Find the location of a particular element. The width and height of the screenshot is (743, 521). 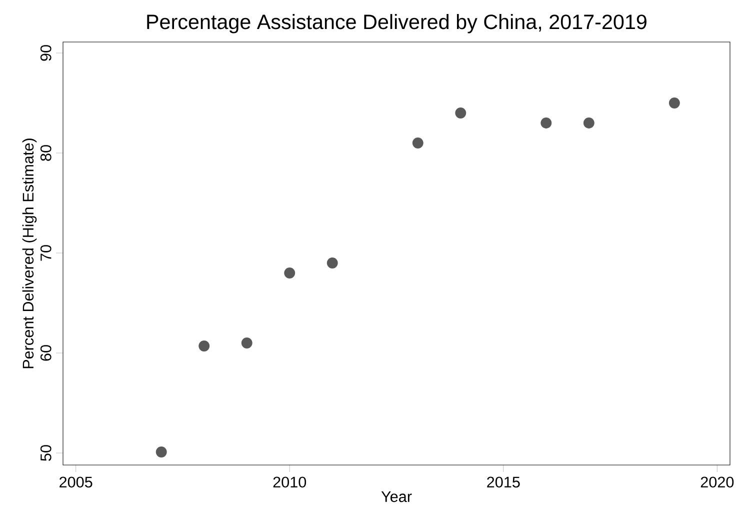

x-axis-title: Year is located at coordinates (396, 496).